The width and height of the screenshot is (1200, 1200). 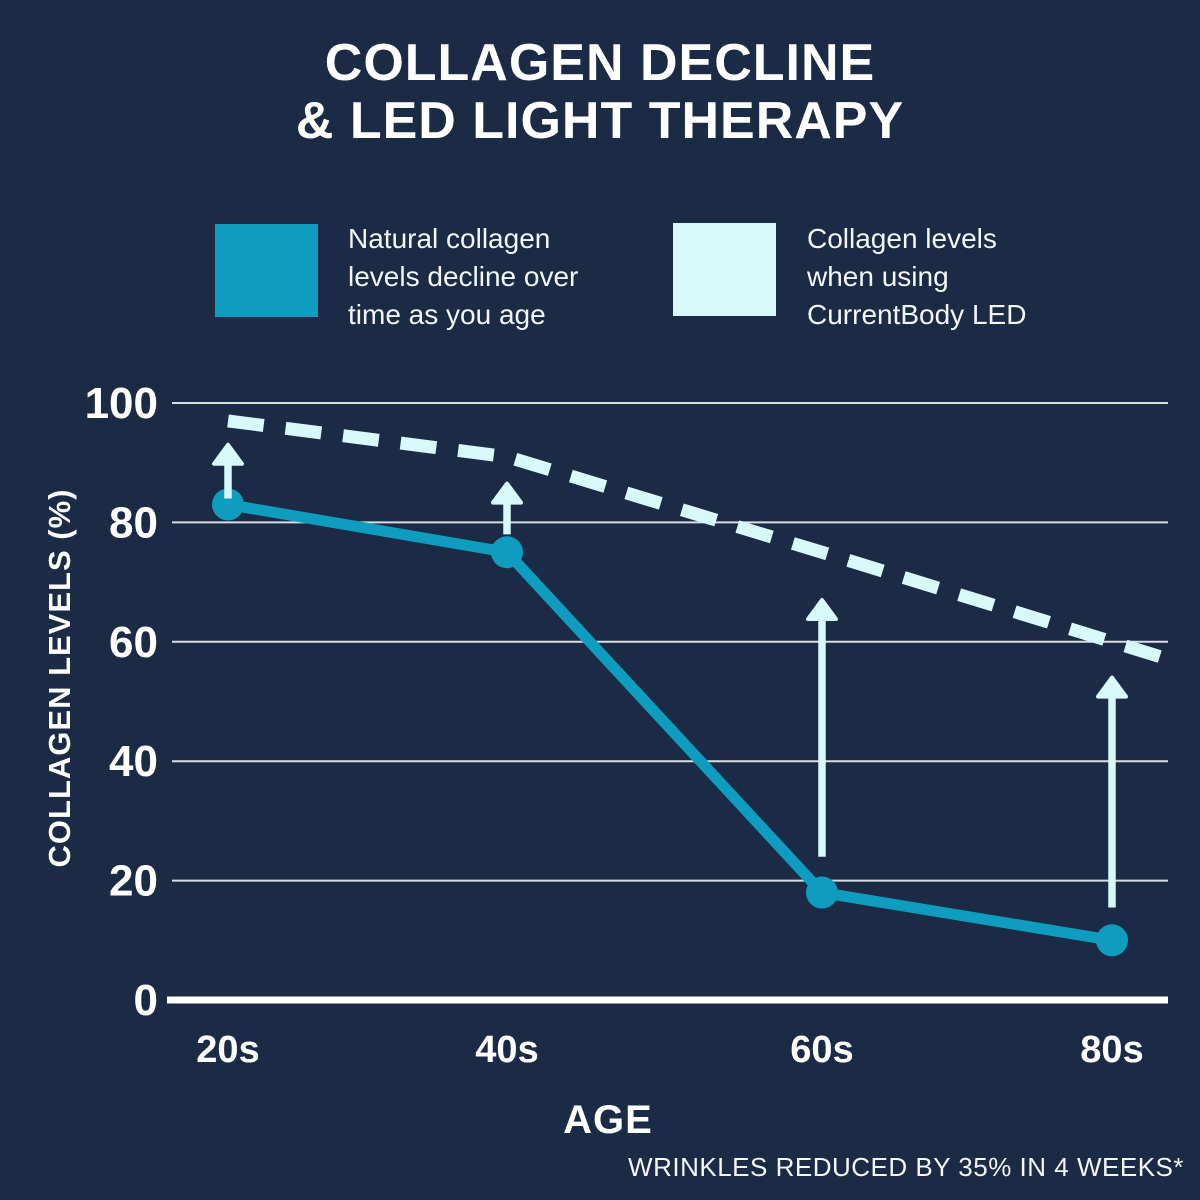 I want to click on x-tick-label: 80s, so click(x=1111, y=1050).